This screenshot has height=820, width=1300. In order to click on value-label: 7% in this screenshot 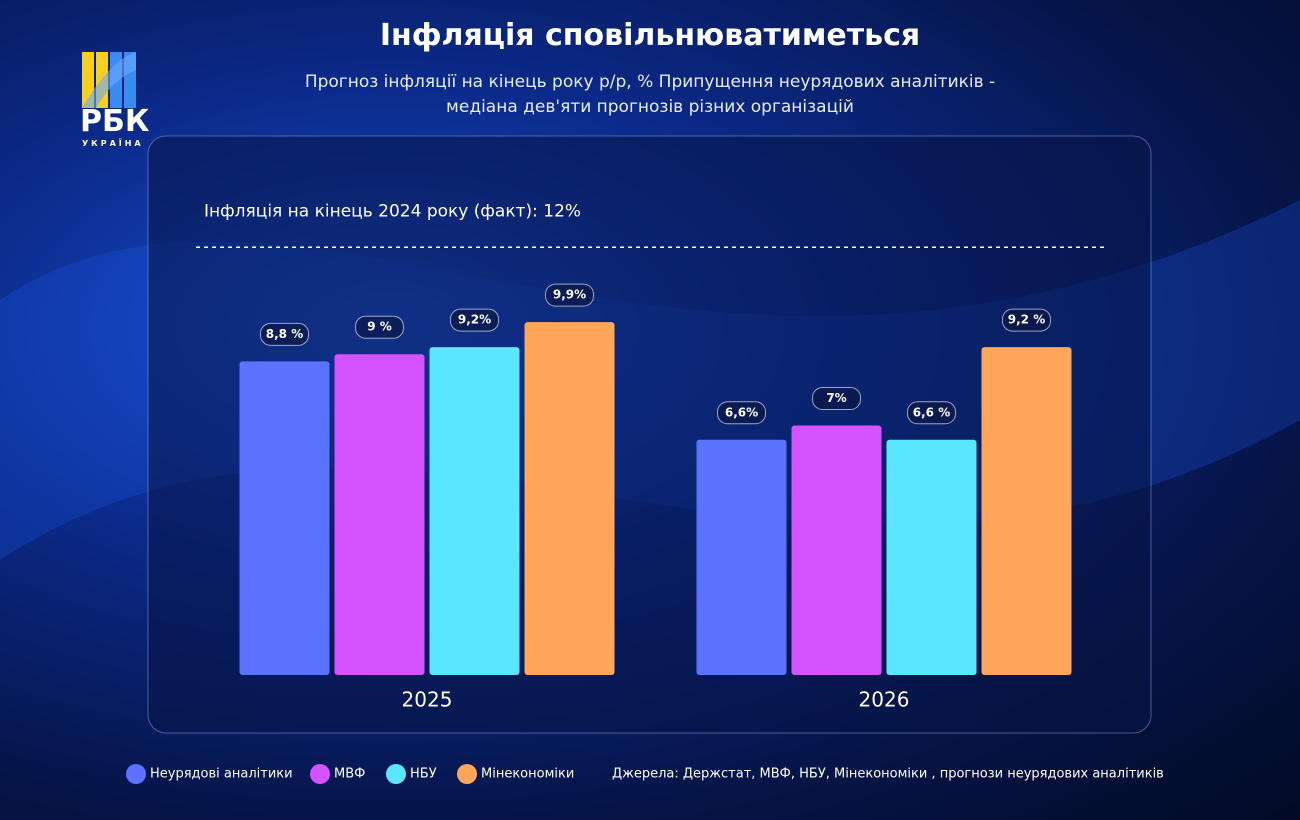, I will do `click(836, 398)`.